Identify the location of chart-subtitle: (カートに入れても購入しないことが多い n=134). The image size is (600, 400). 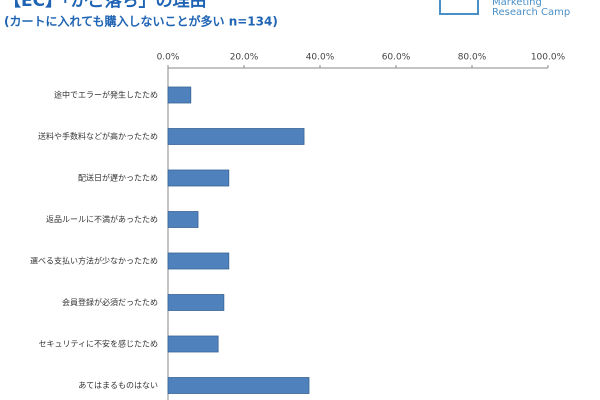
(141, 21).